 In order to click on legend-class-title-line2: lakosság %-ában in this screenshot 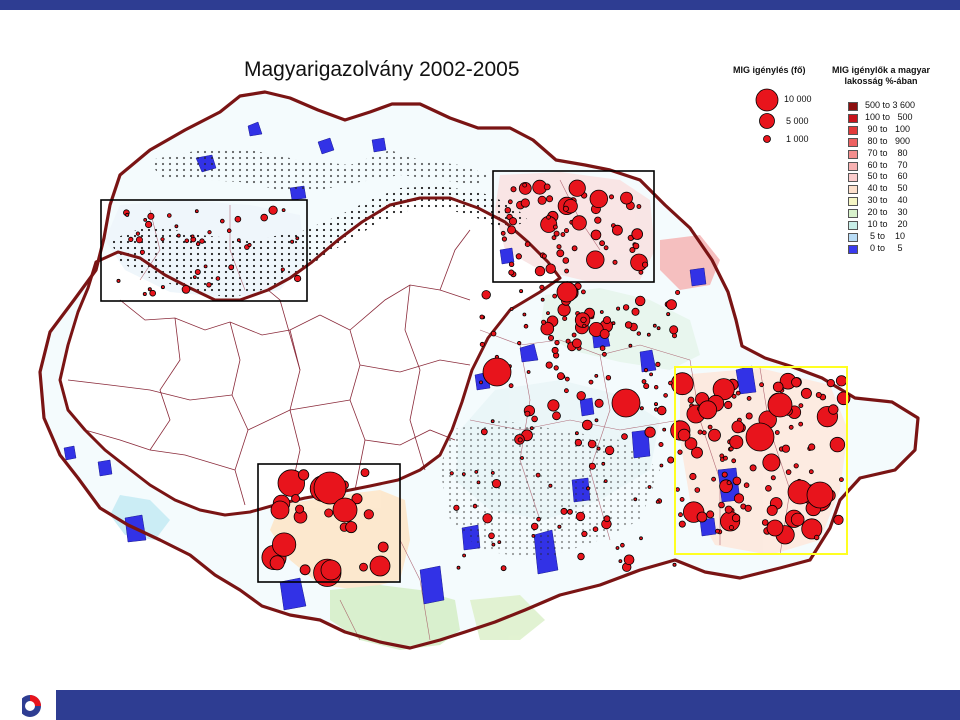, I will do `click(881, 81)`.